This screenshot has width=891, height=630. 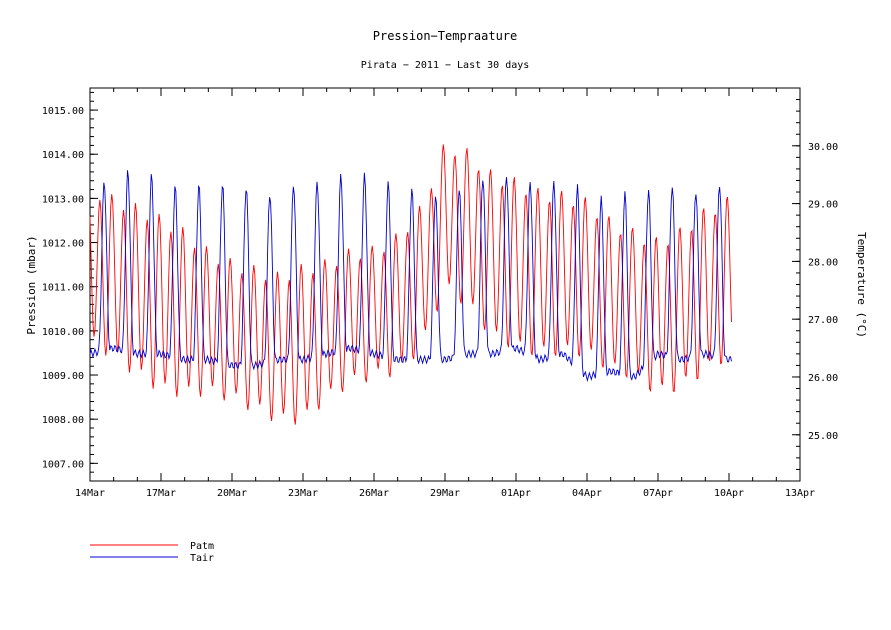 What do you see at coordinates (303, 493) in the screenshot?
I see `x-tick-label: 23Mar` at bounding box center [303, 493].